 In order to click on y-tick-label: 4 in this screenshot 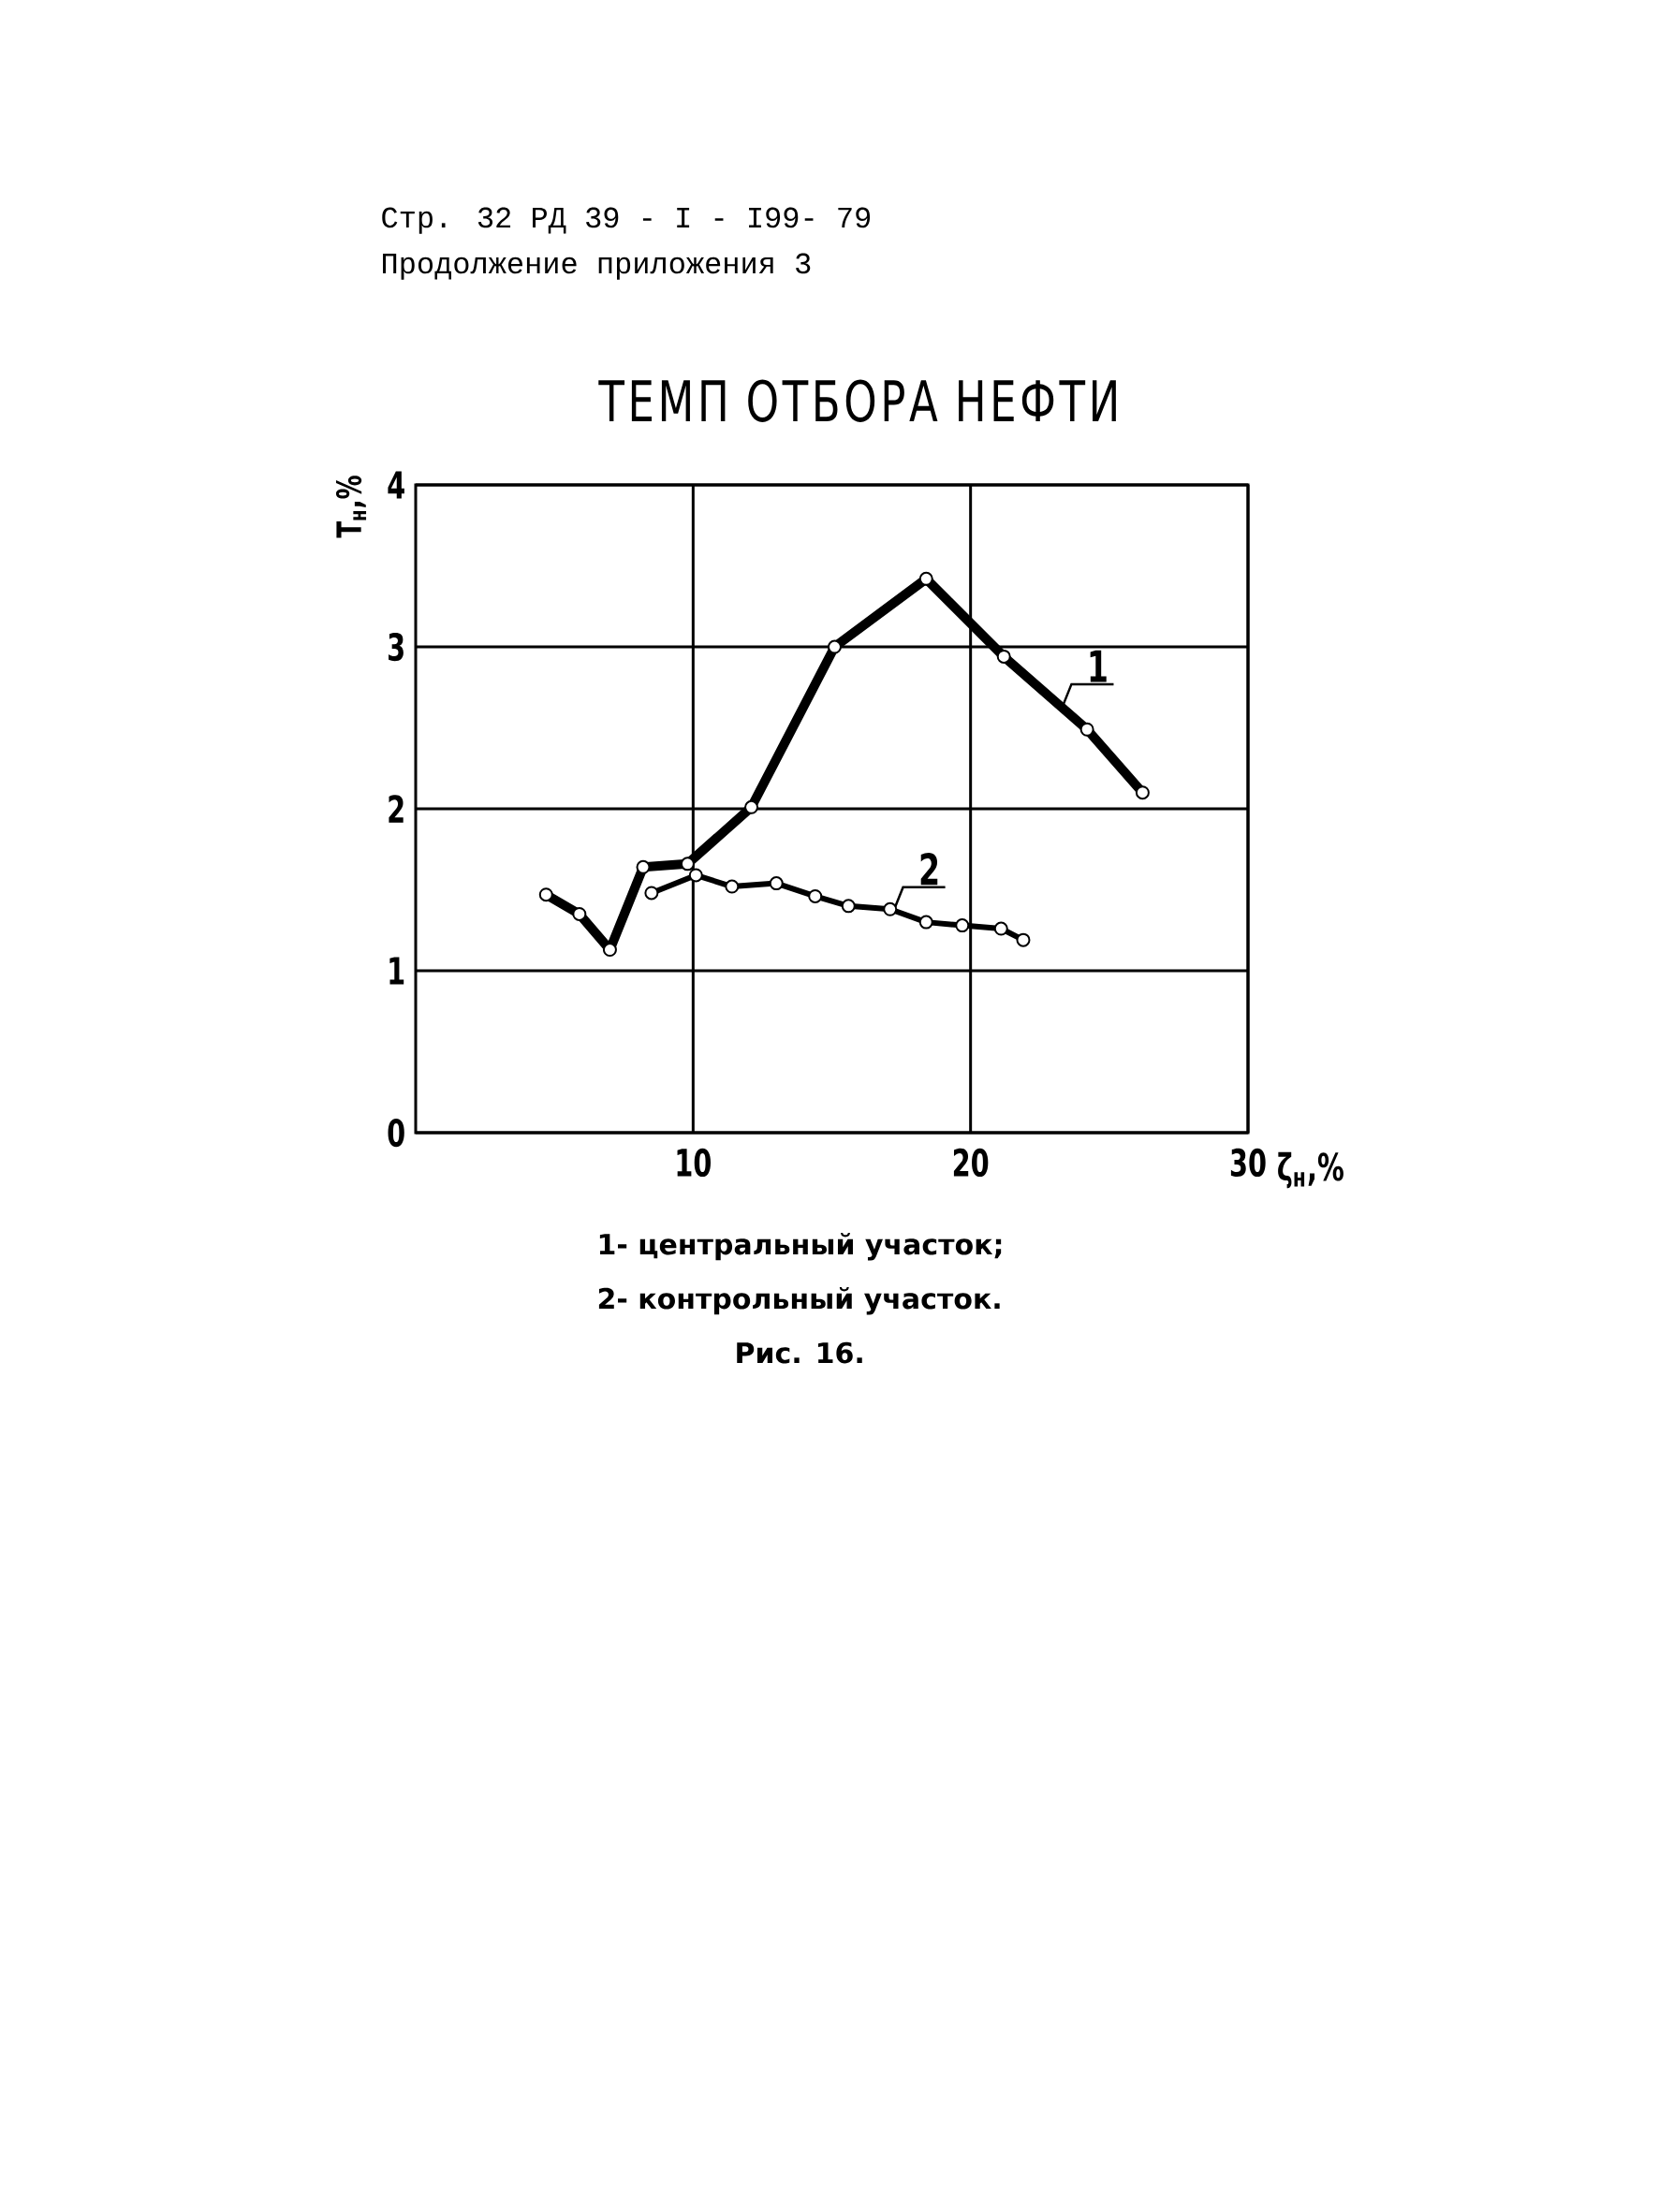, I will do `click(396, 485)`.